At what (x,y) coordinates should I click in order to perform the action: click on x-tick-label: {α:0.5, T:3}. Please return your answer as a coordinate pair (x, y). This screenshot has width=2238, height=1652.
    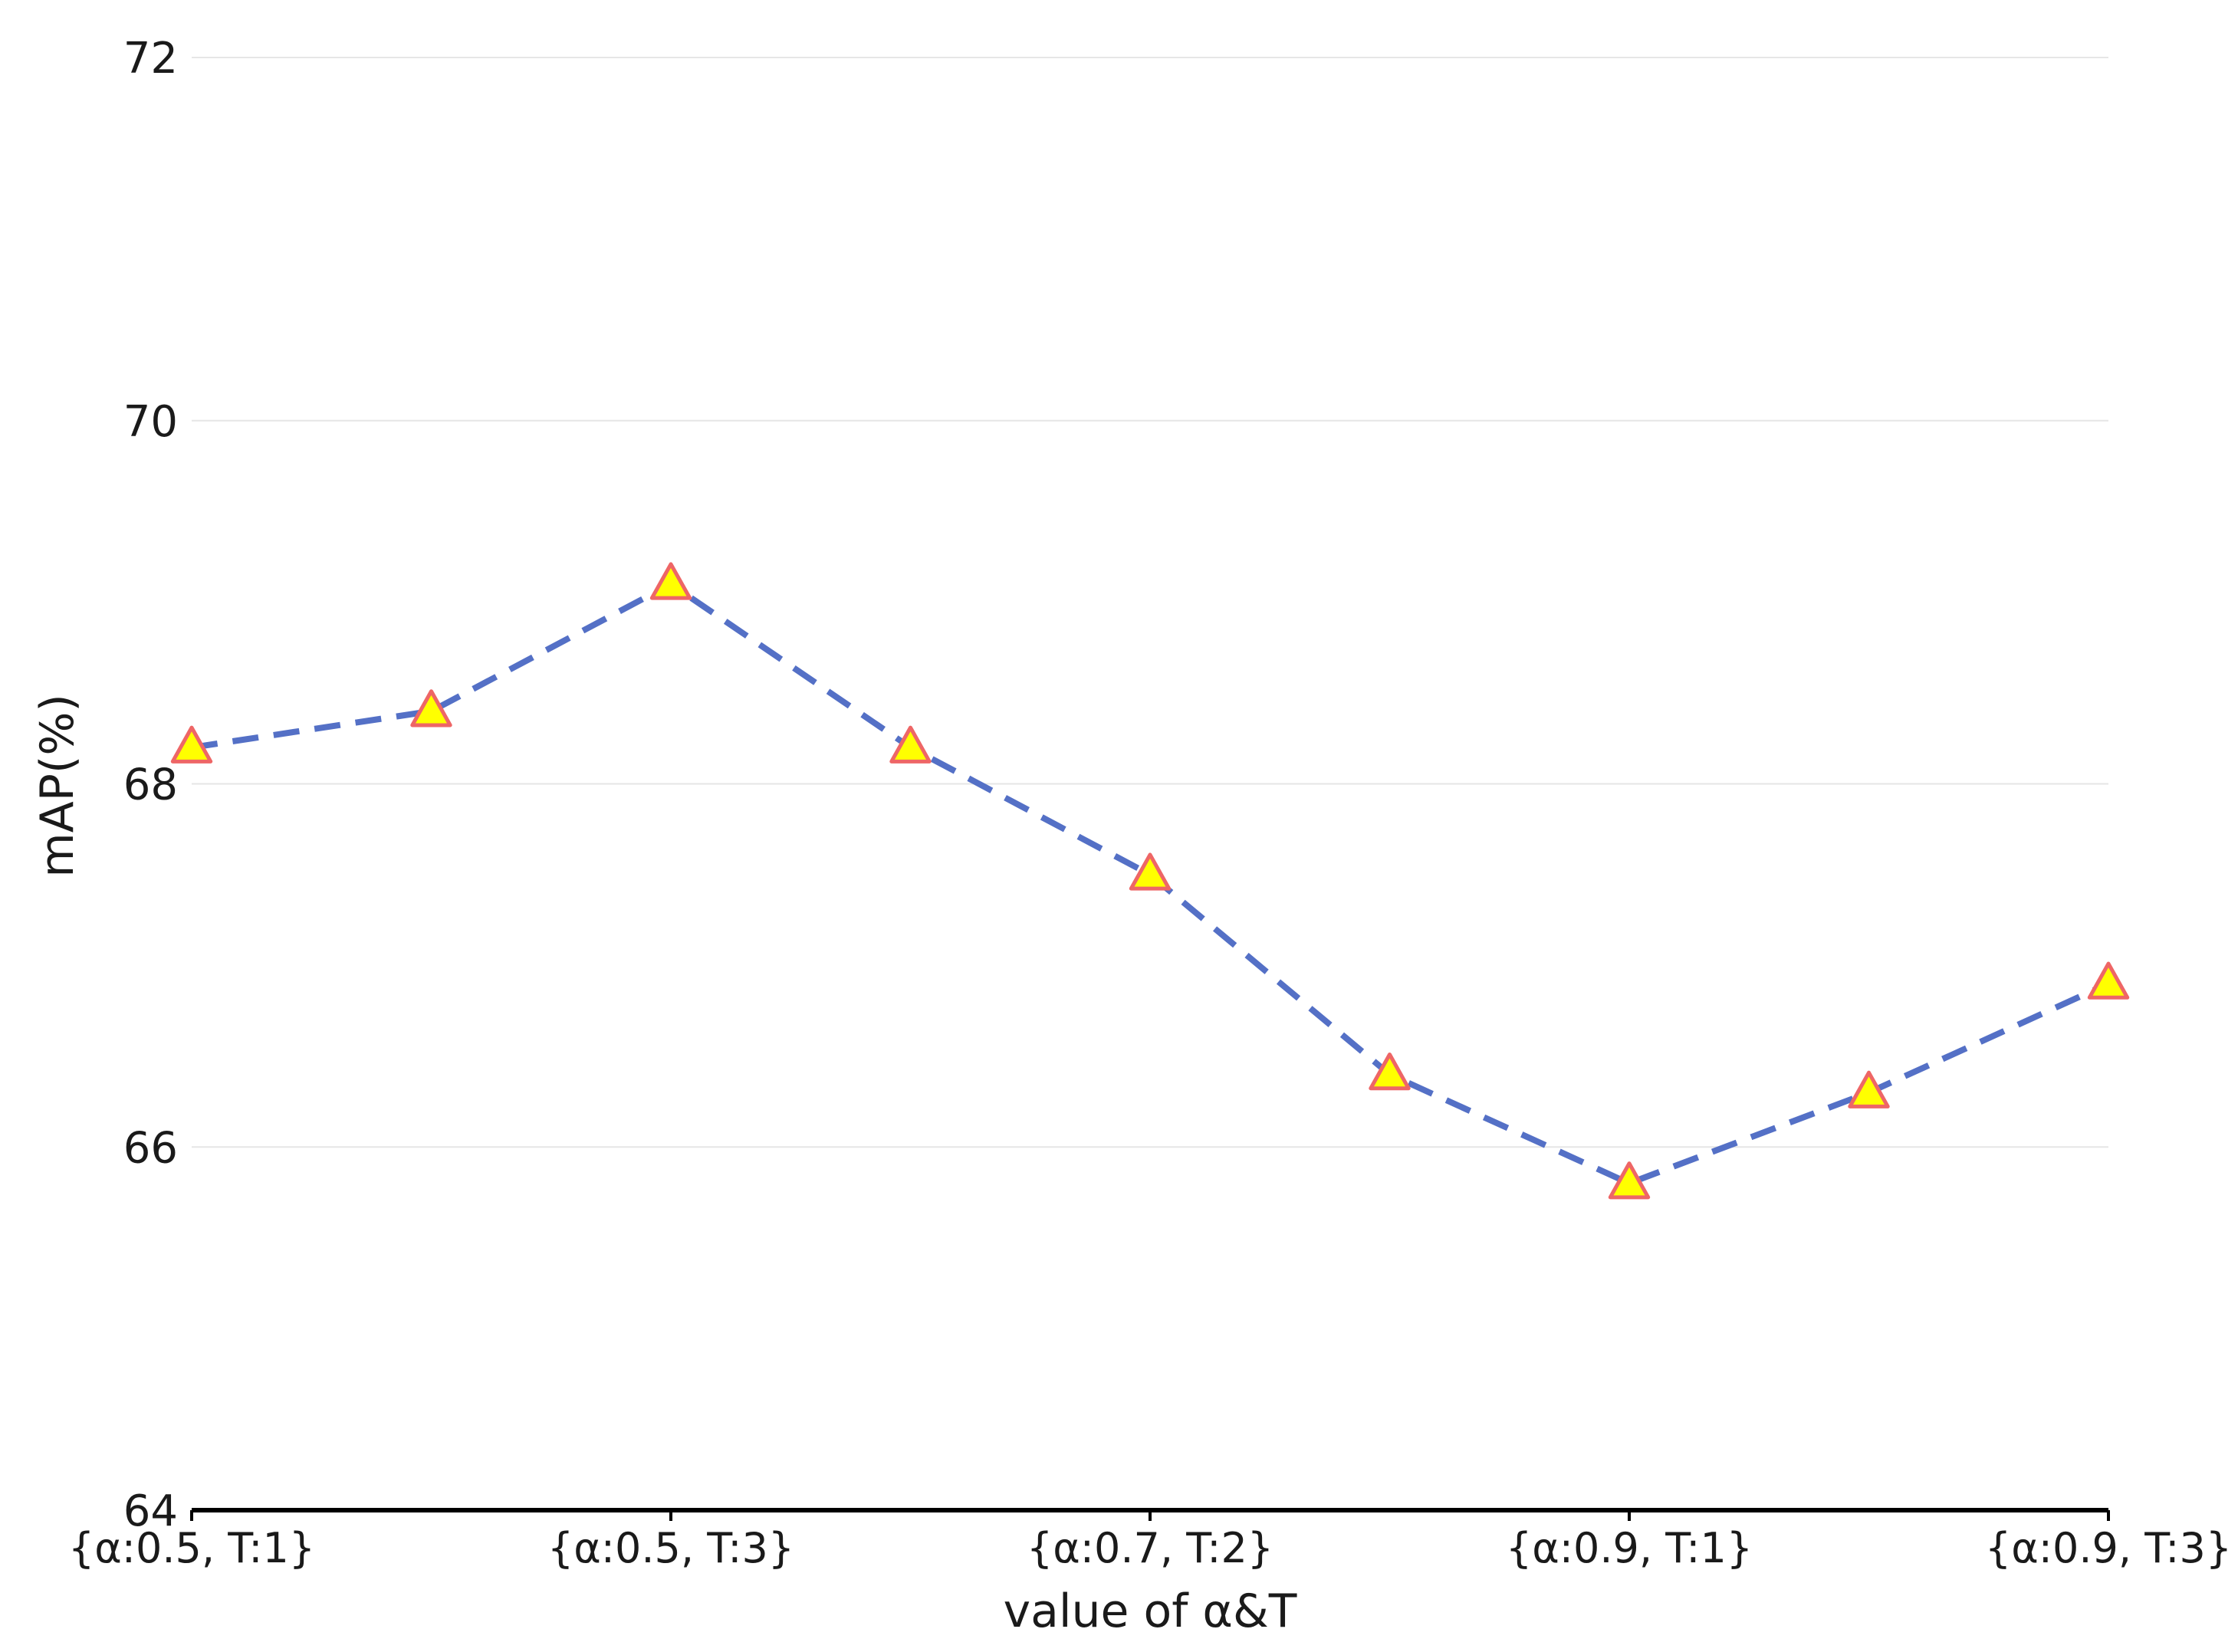
    Looking at the image, I should click on (671, 1548).